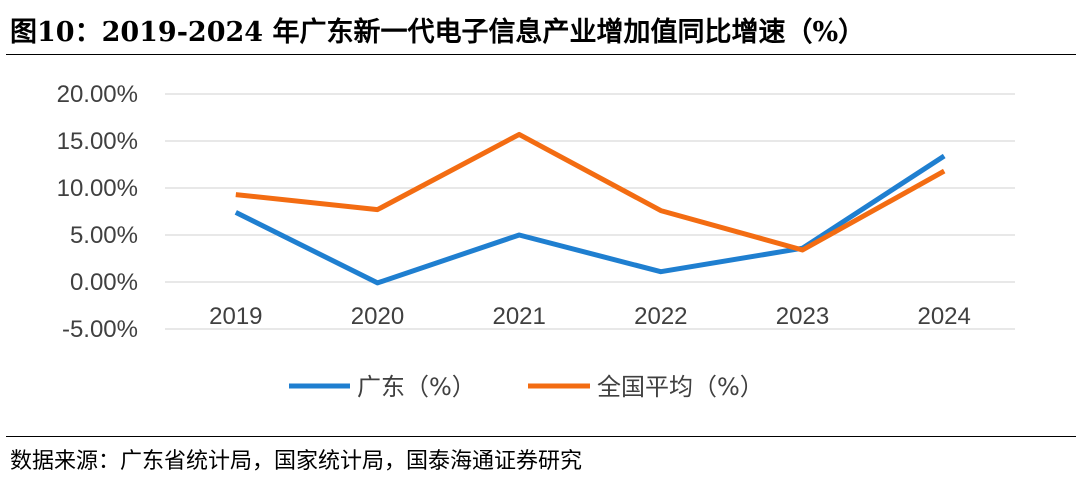  What do you see at coordinates (518, 316) in the screenshot?
I see `x-tick-label: 2021` at bounding box center [518, 316].